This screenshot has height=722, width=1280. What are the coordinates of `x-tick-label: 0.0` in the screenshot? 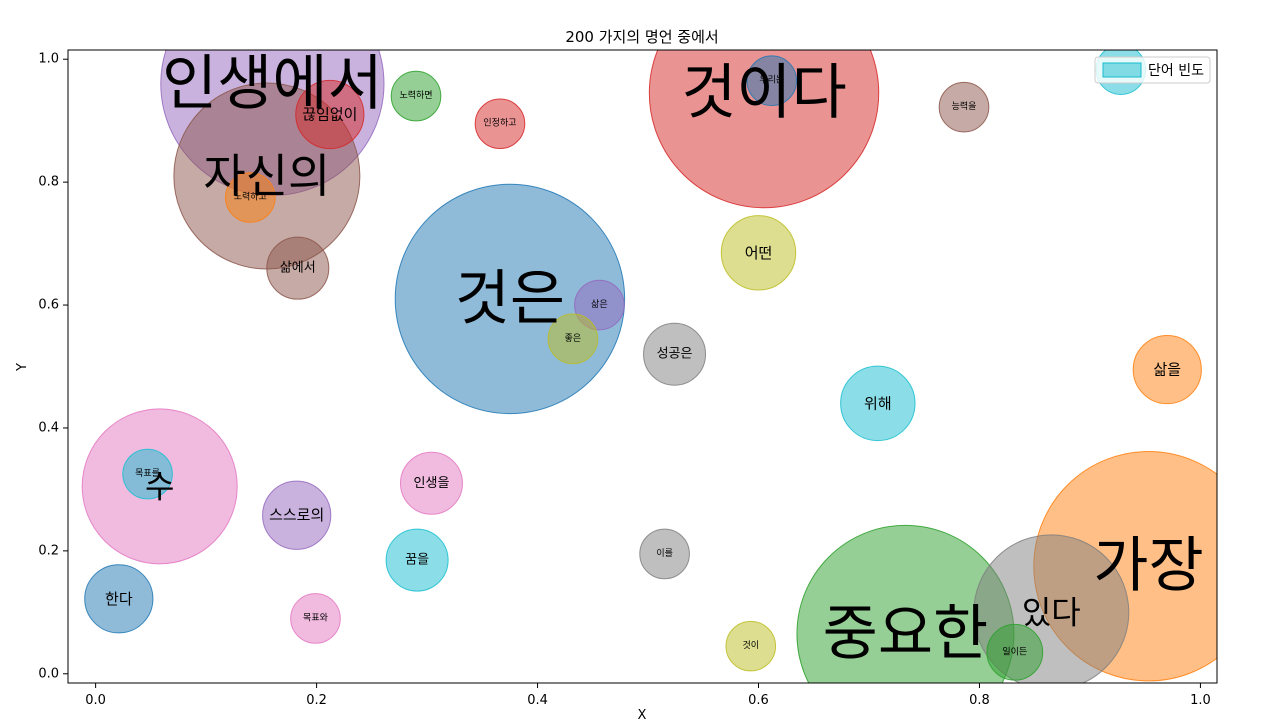 It's located at (95, 700).